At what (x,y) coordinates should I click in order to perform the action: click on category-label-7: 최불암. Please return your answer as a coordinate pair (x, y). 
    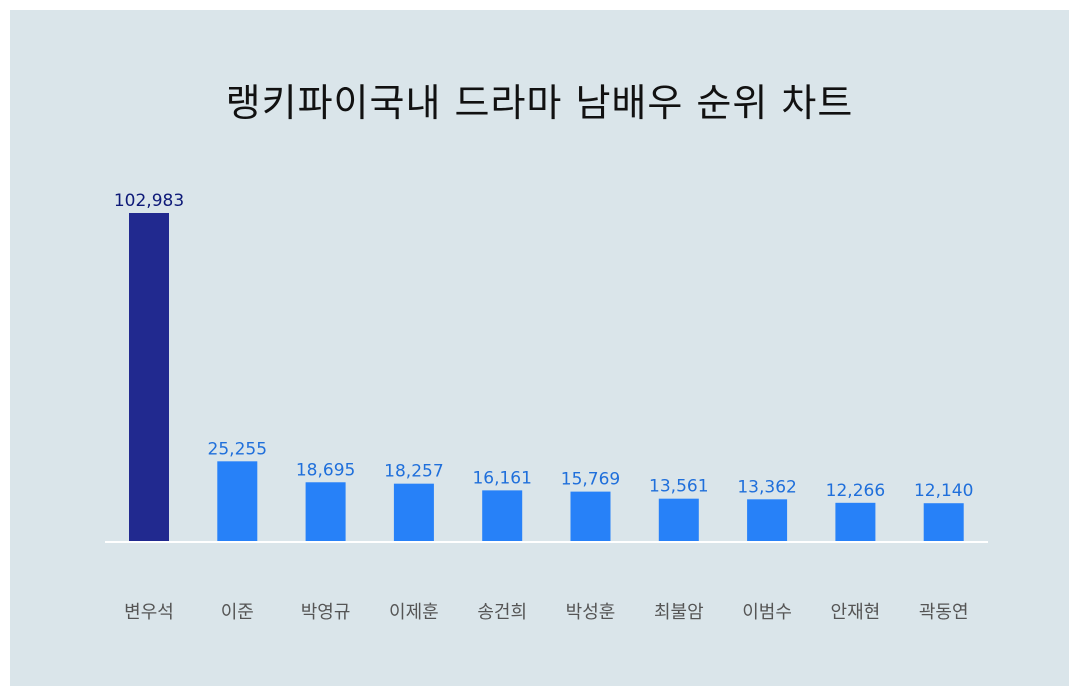
    Looking at the image, I should click on (679, 612).